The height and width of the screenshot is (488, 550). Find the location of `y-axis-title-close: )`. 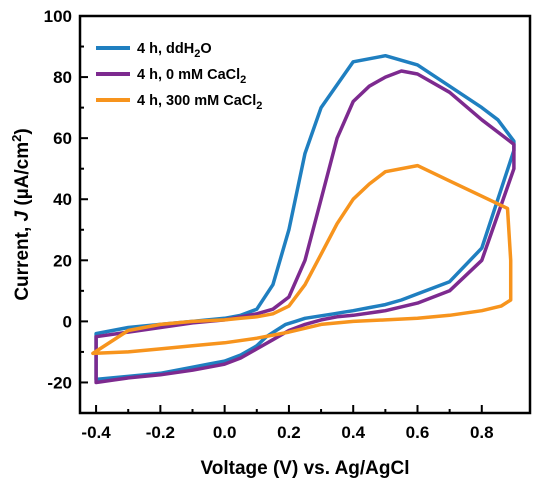

y-axis-title-close: ) is located at coordinates (22, 131).